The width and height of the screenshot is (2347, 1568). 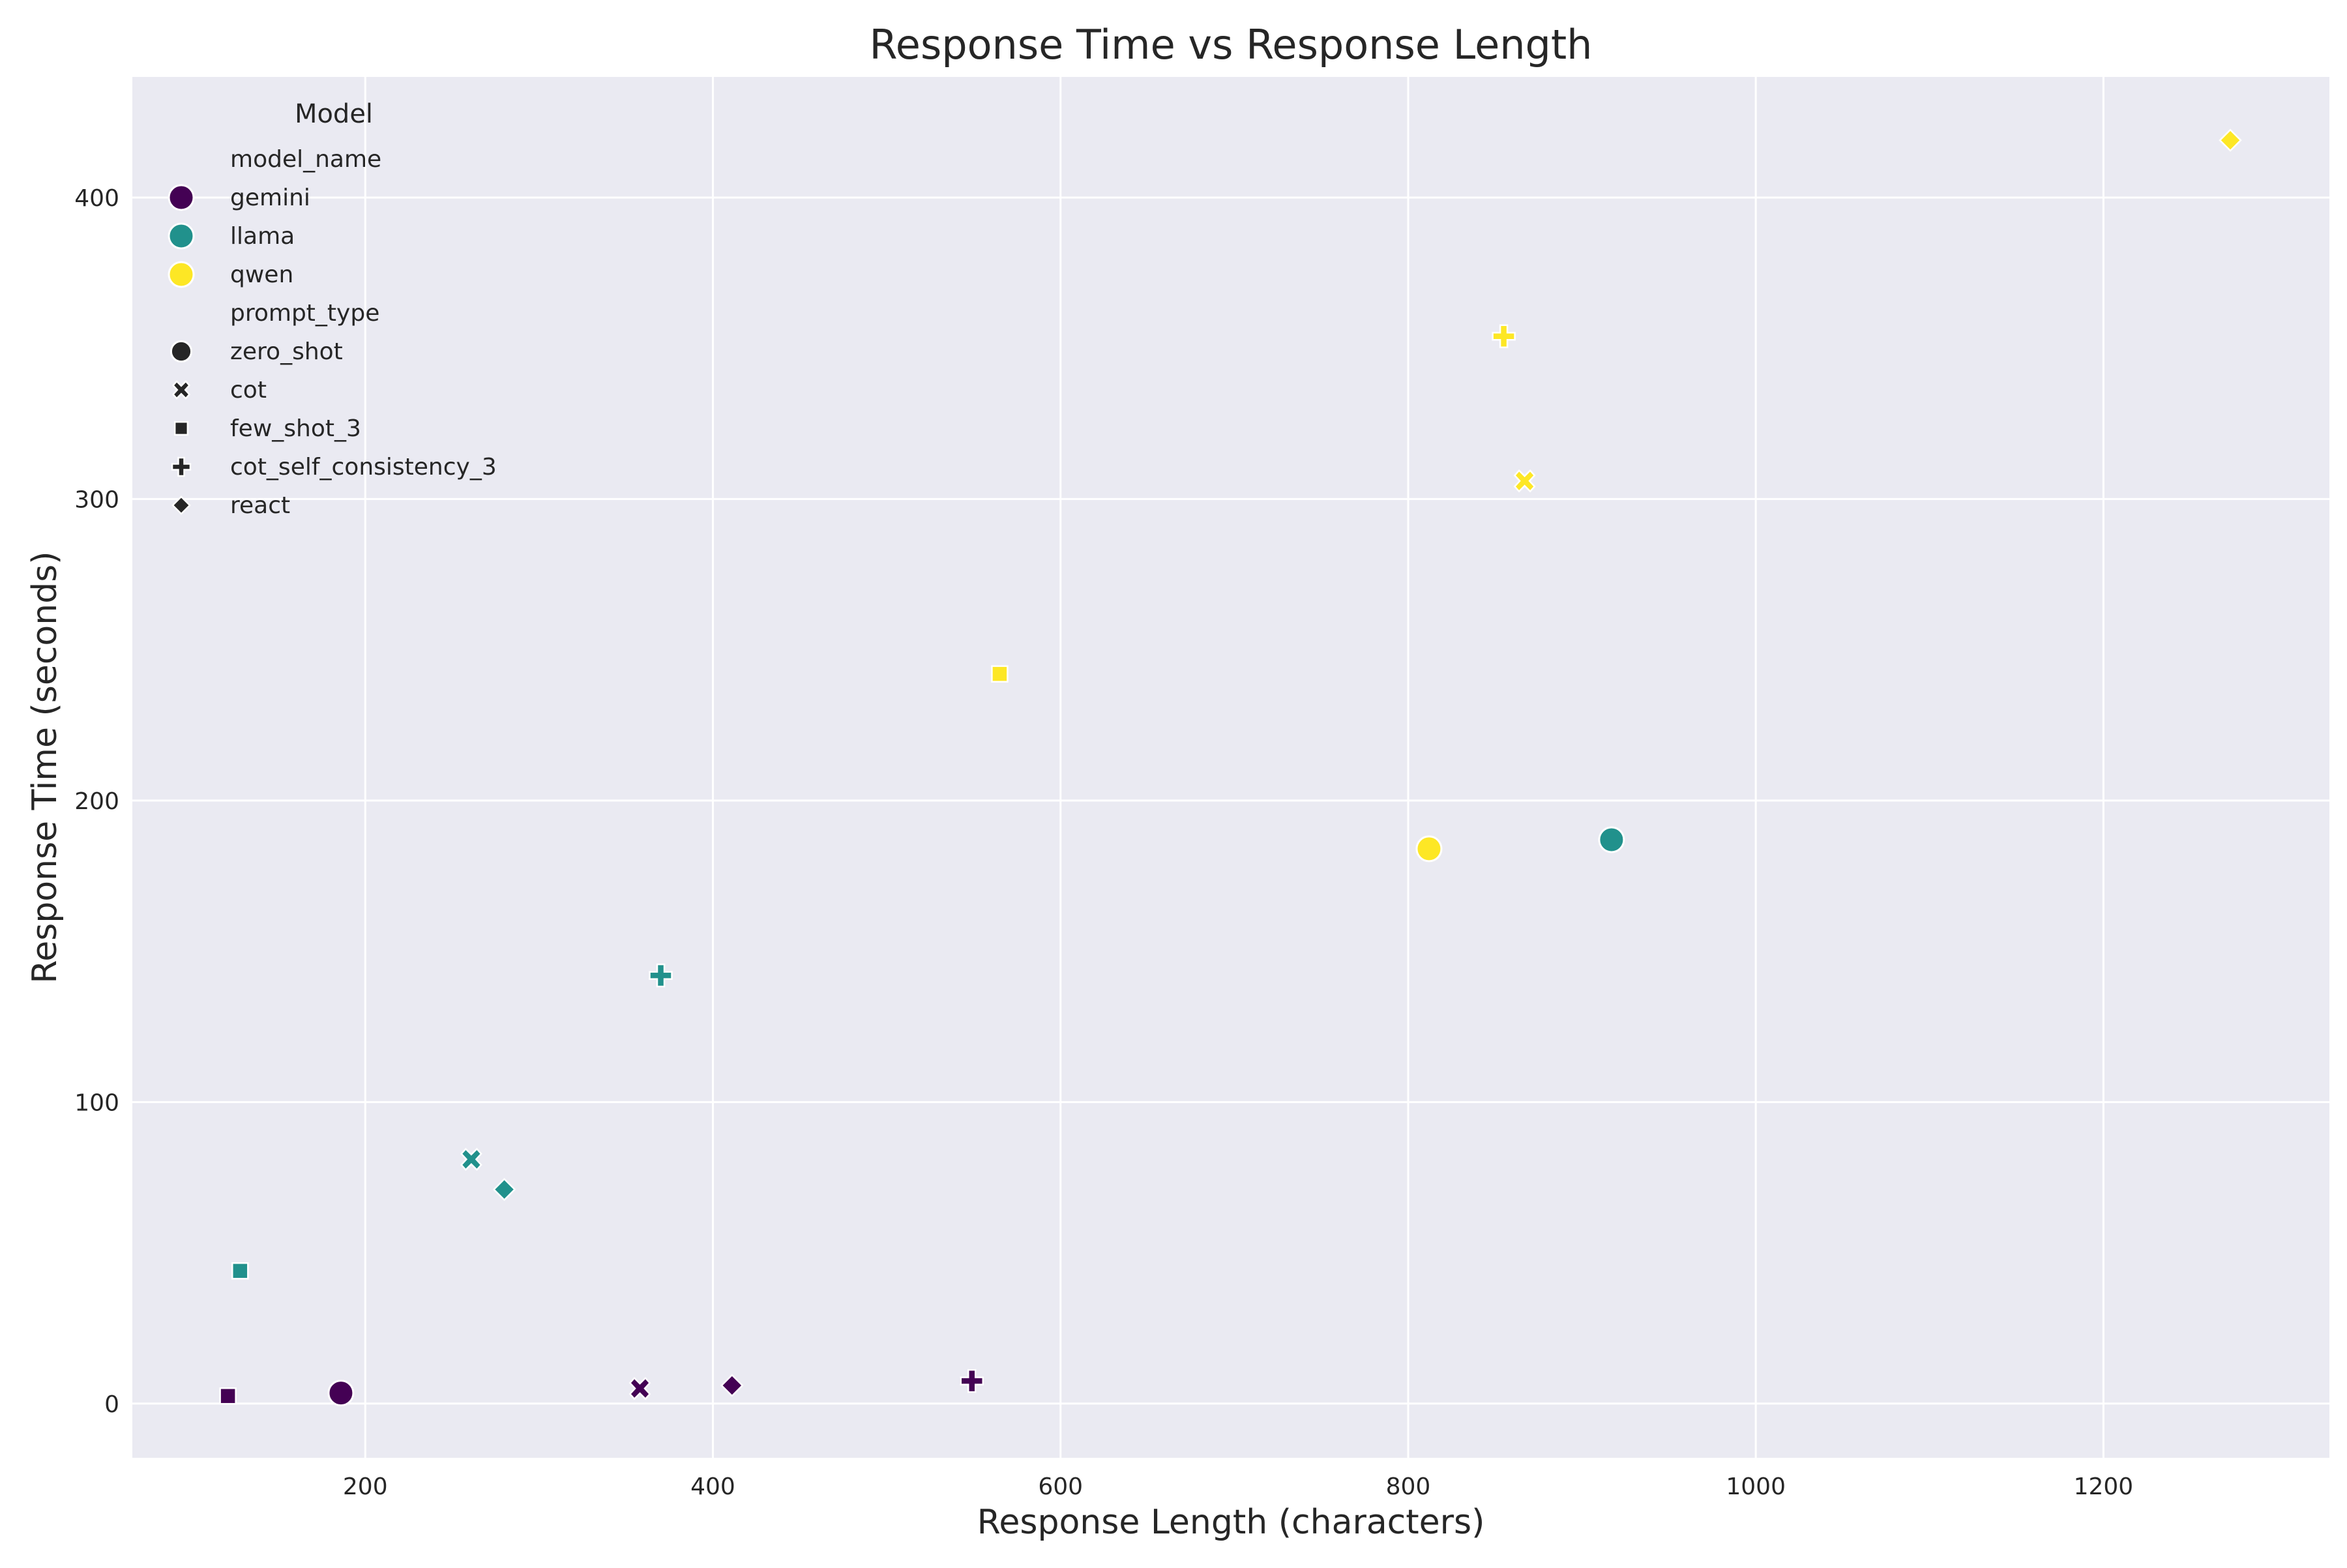 I want to click on legend-hue-header: model_name, so click(x=305, y=159).